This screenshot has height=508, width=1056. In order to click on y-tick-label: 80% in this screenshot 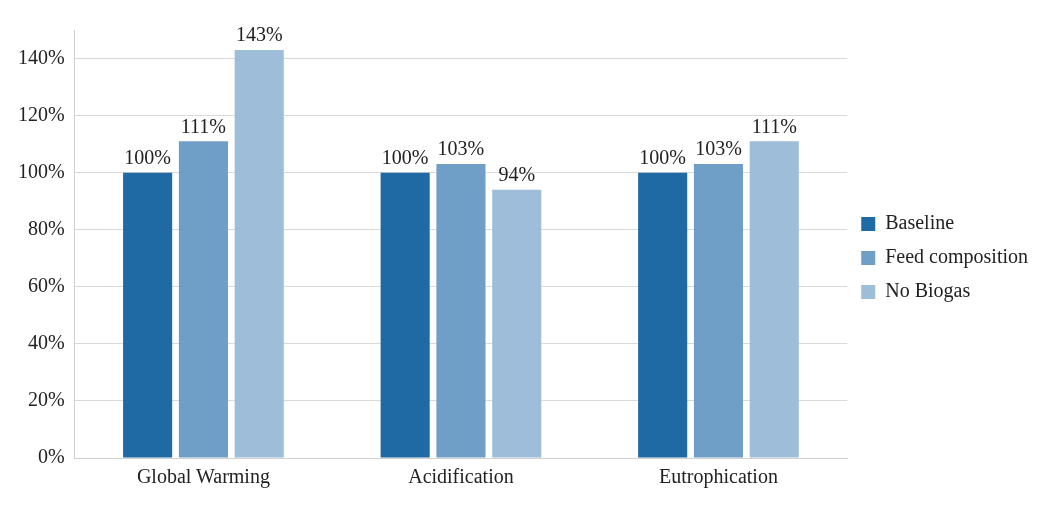, I will do `click(46, 227)`.